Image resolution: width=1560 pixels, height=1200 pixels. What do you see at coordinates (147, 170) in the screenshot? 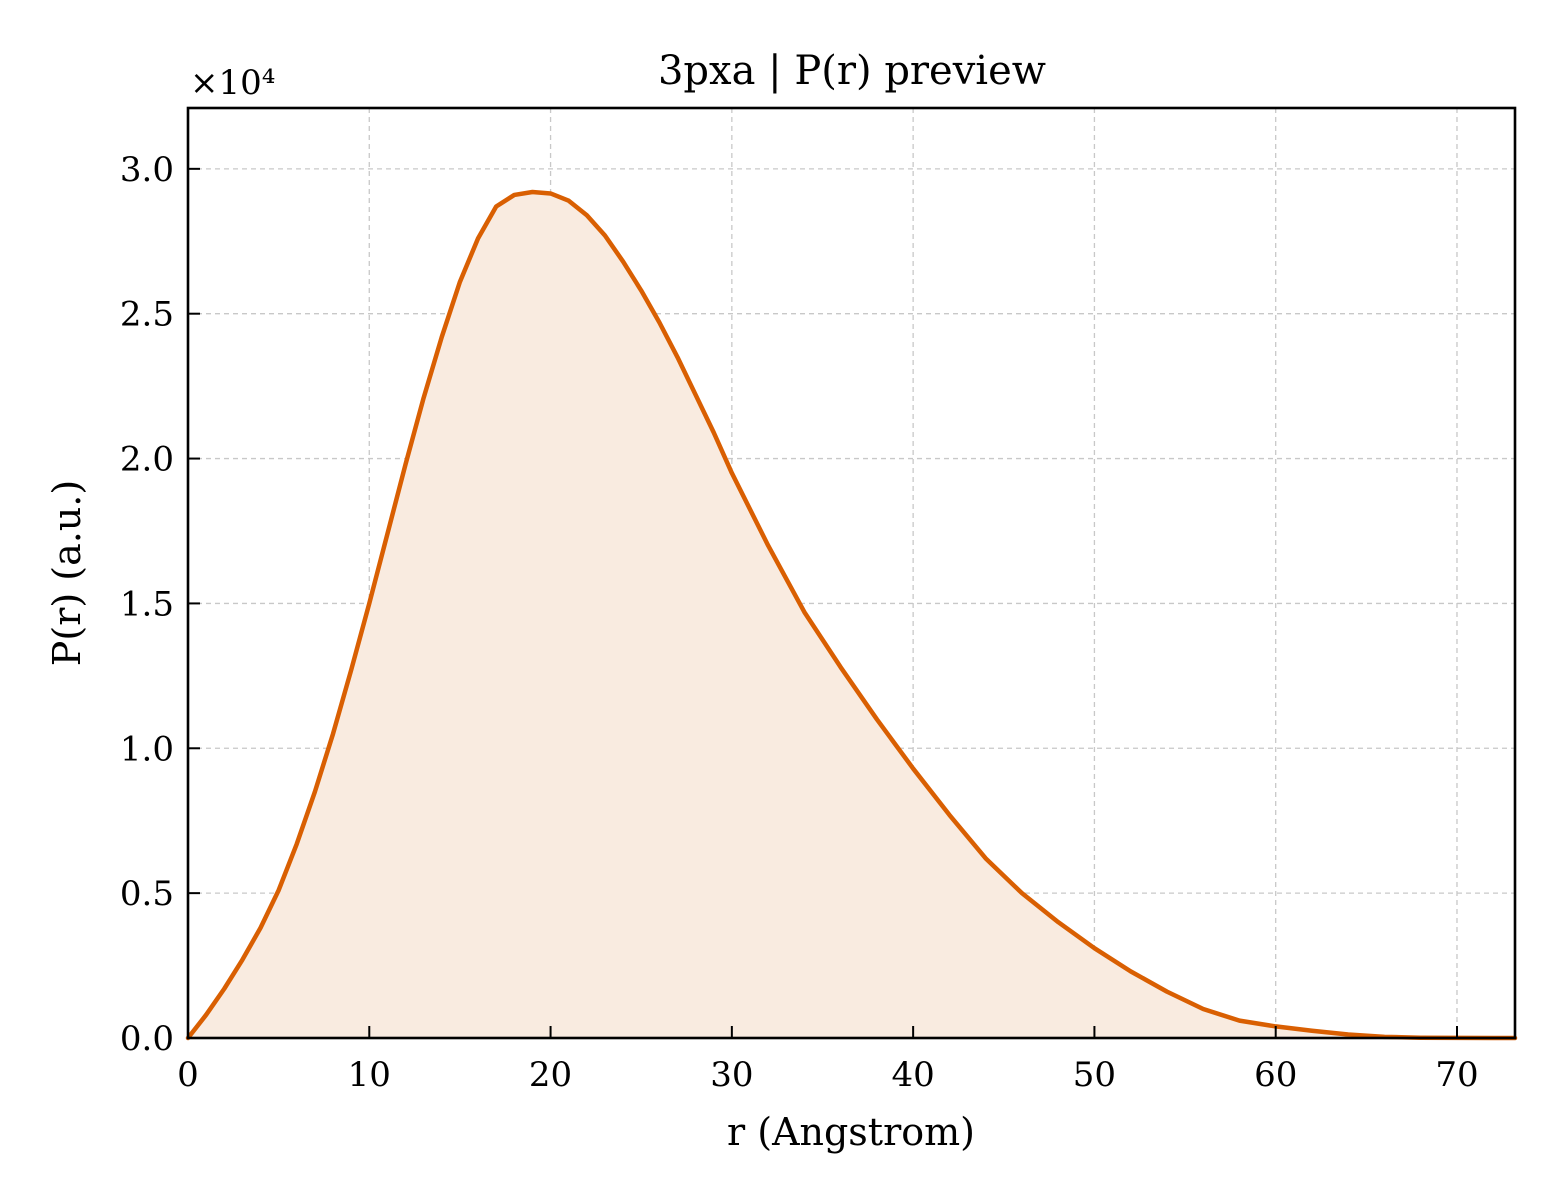
I see `y-tick-label: 3.0` at bounding box center [147, 170].